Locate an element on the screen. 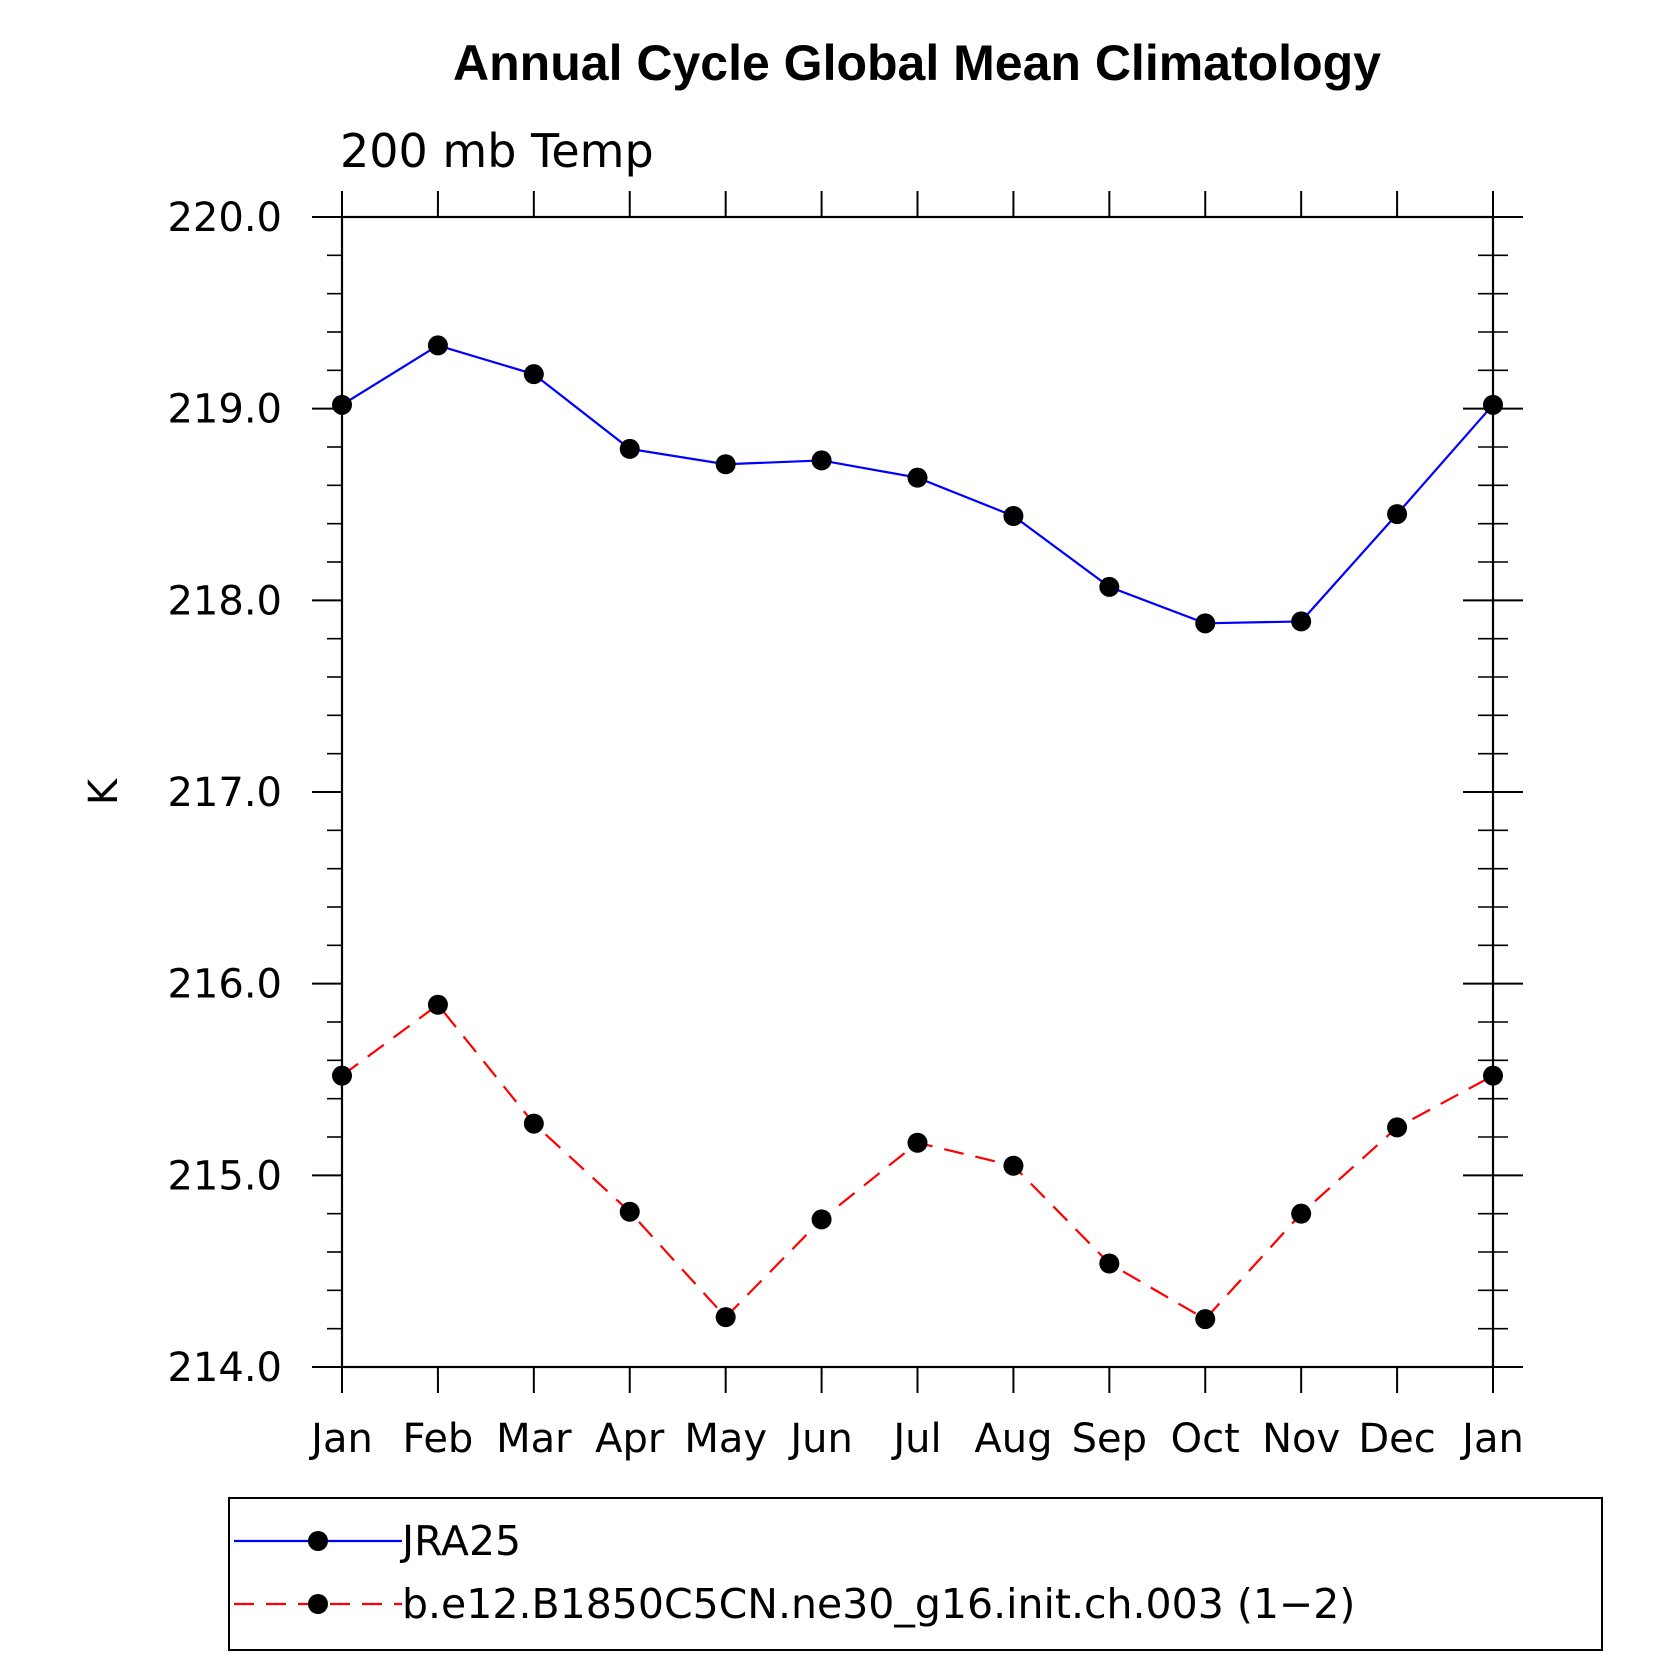  legend-label-jra25: JRA25 is located at coordinates (460, 1541).